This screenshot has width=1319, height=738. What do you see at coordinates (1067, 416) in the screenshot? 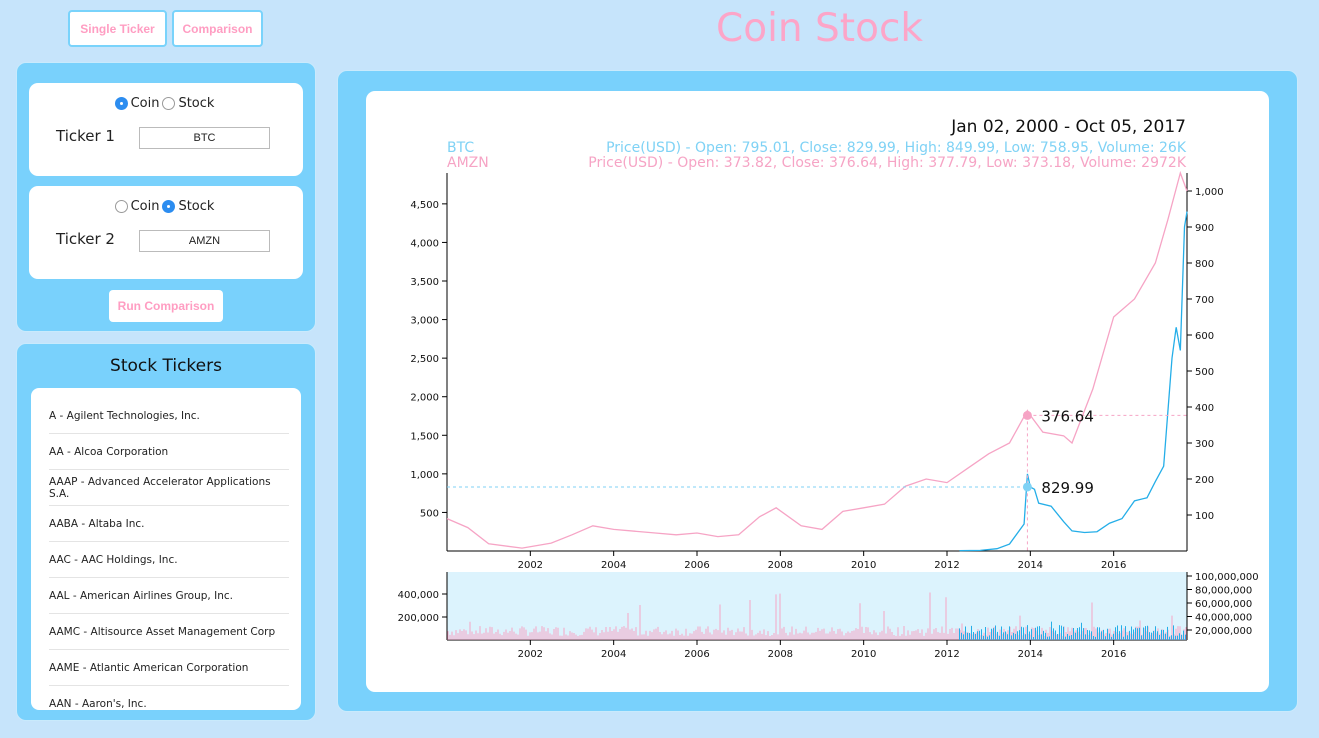
I see `amzn-marker-value: 376.64` at bounding box center [1067, 416].